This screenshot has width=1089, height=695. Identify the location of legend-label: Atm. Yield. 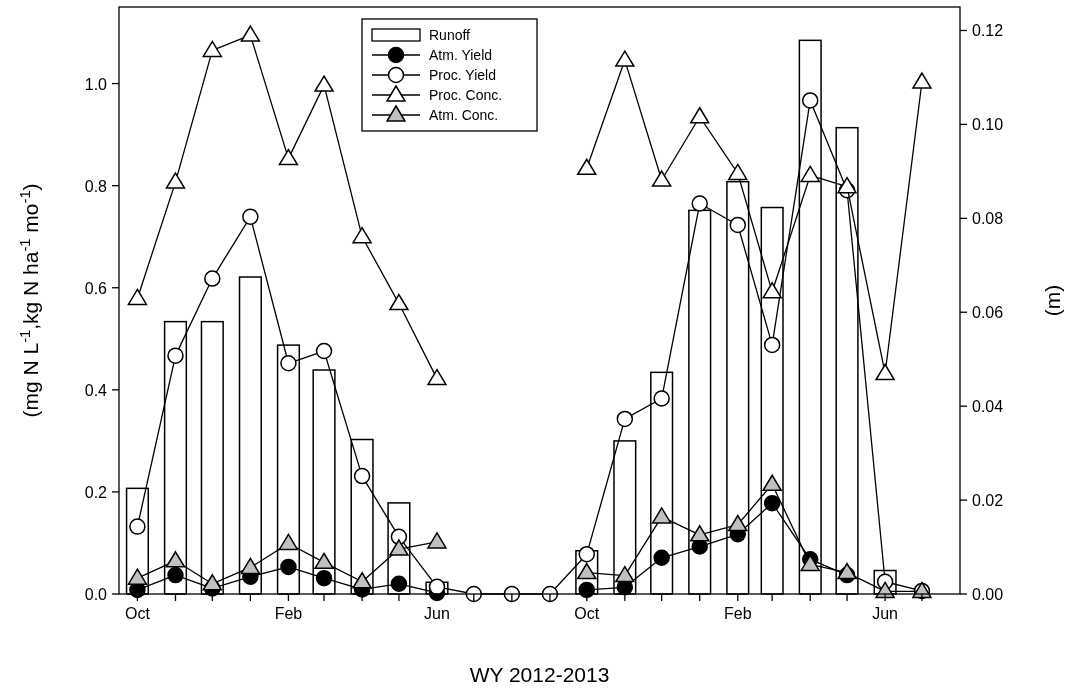
(461, 55).